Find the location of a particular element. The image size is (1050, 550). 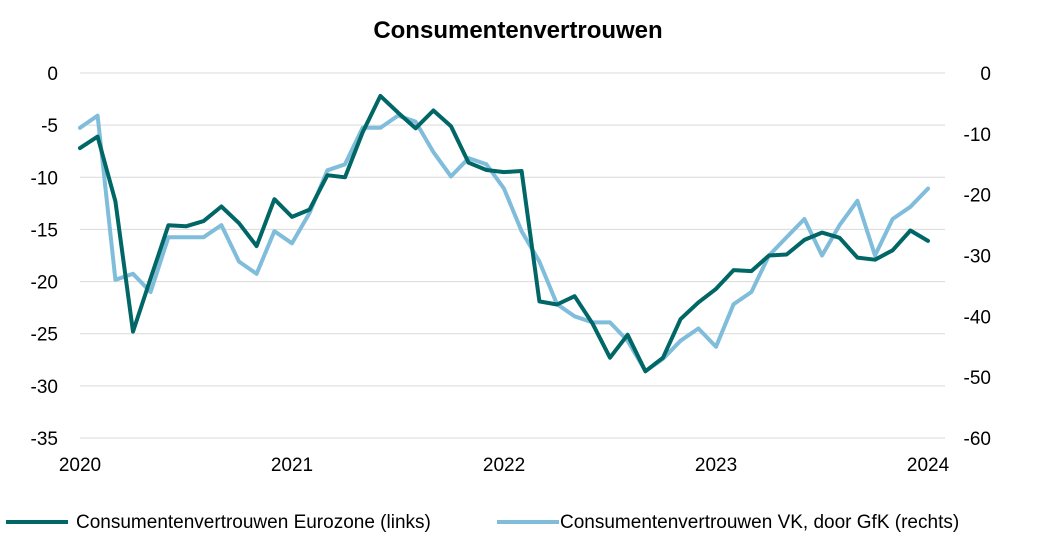

left-tick-label: -15 is located at coordinates (44, 230).